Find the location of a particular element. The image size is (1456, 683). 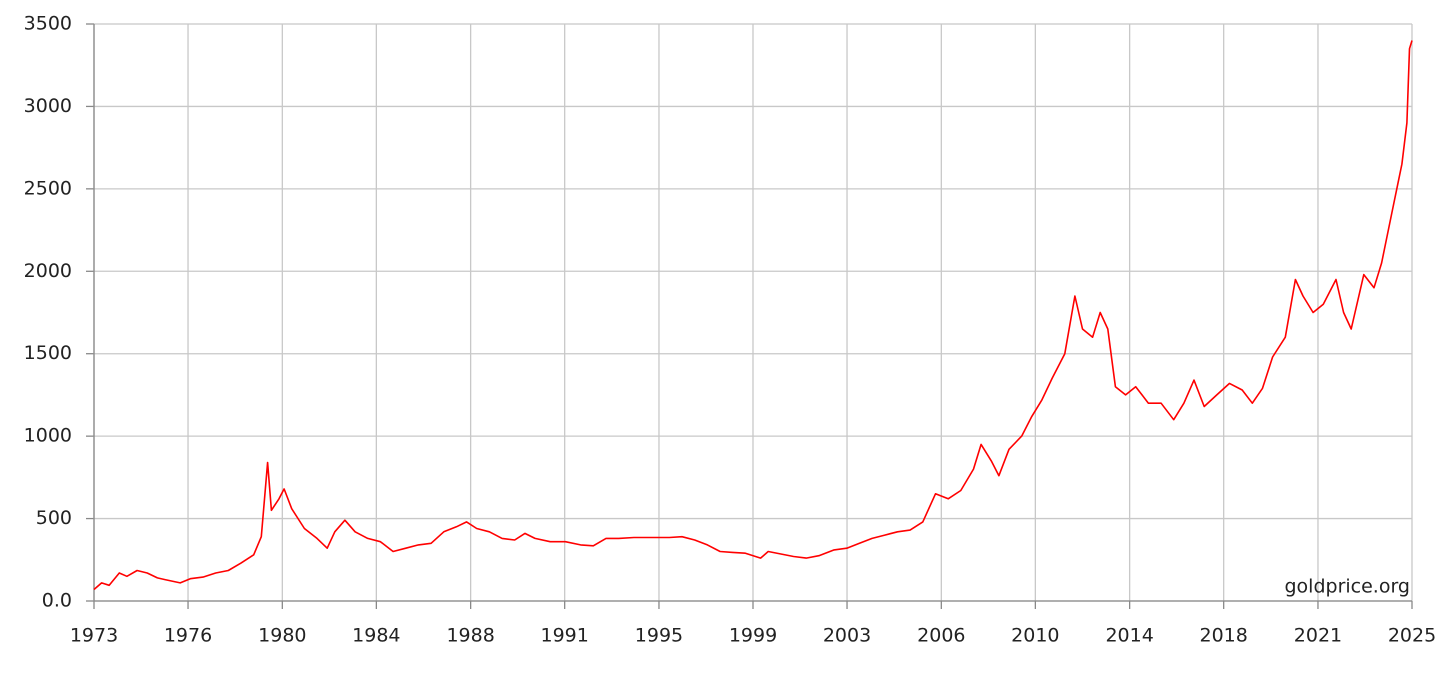

x-tick-label: 1984 is located at coordinates (376, 636).